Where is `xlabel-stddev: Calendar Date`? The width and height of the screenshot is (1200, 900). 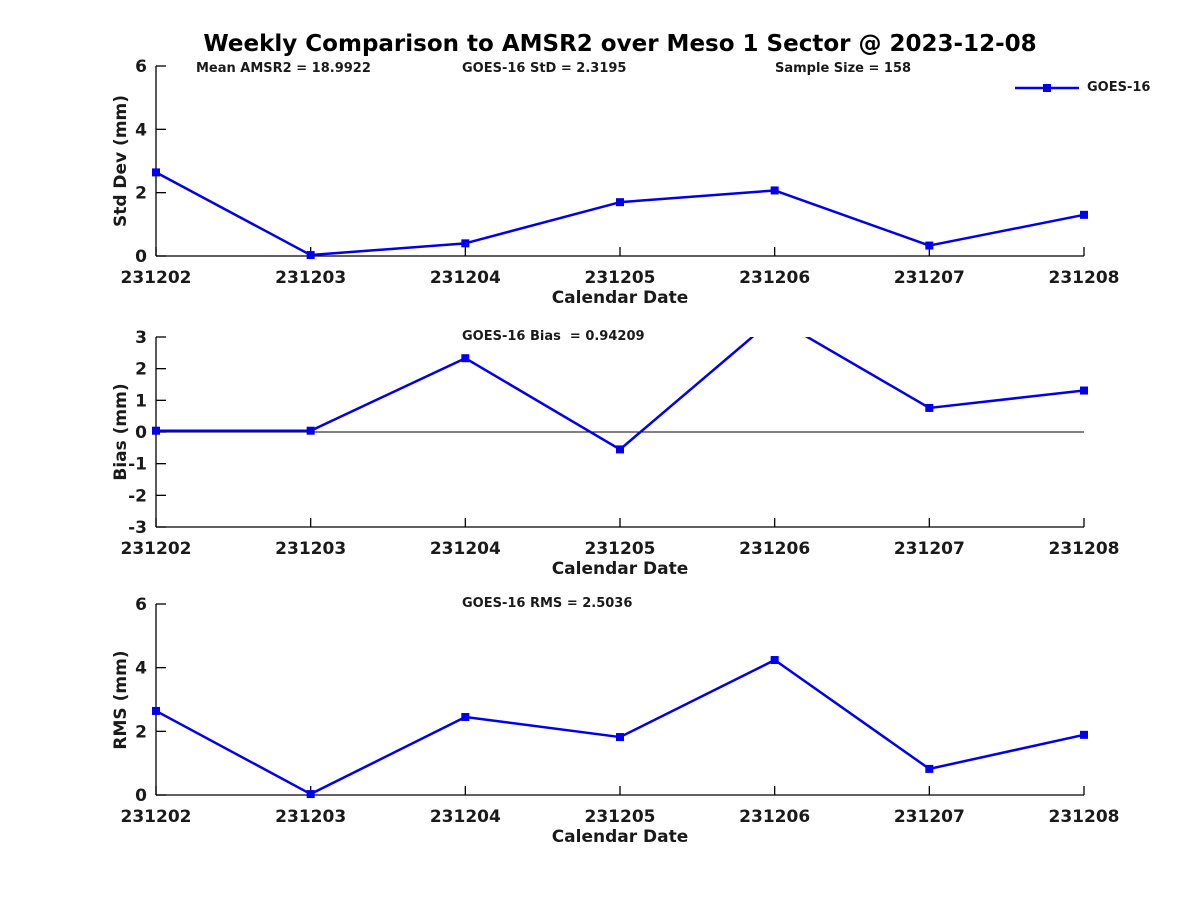 xlabel-stddev: Calendar Date is located at coordinates (620, 298).